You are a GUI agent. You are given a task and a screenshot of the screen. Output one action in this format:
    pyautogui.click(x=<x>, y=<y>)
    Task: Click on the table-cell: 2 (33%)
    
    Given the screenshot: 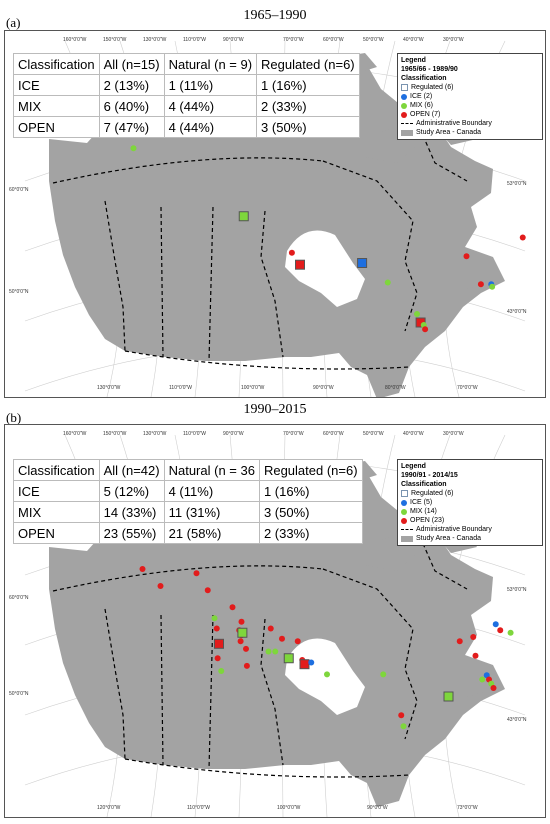 What is the action you would take?
    pyautogui.click(x=310, y=533)
    